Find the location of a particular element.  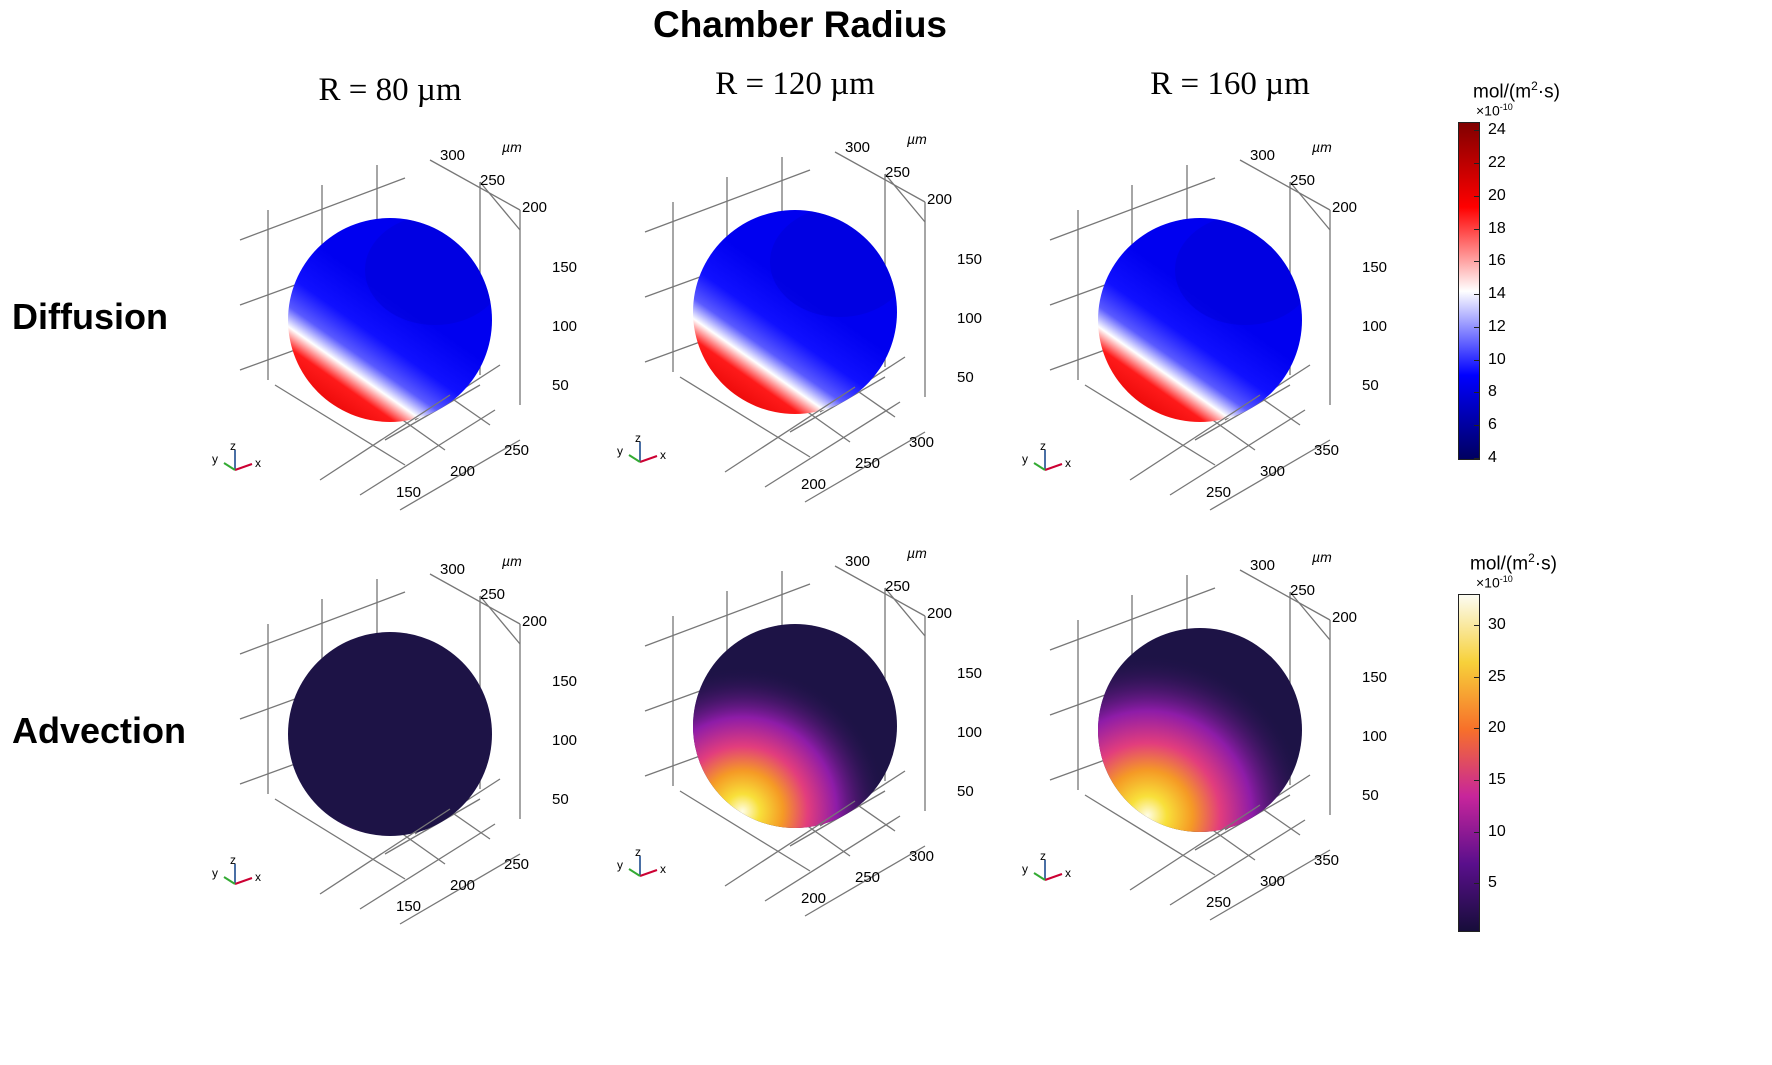

colorbar-tick-label: 16 is located at coordinates (1497, 261).